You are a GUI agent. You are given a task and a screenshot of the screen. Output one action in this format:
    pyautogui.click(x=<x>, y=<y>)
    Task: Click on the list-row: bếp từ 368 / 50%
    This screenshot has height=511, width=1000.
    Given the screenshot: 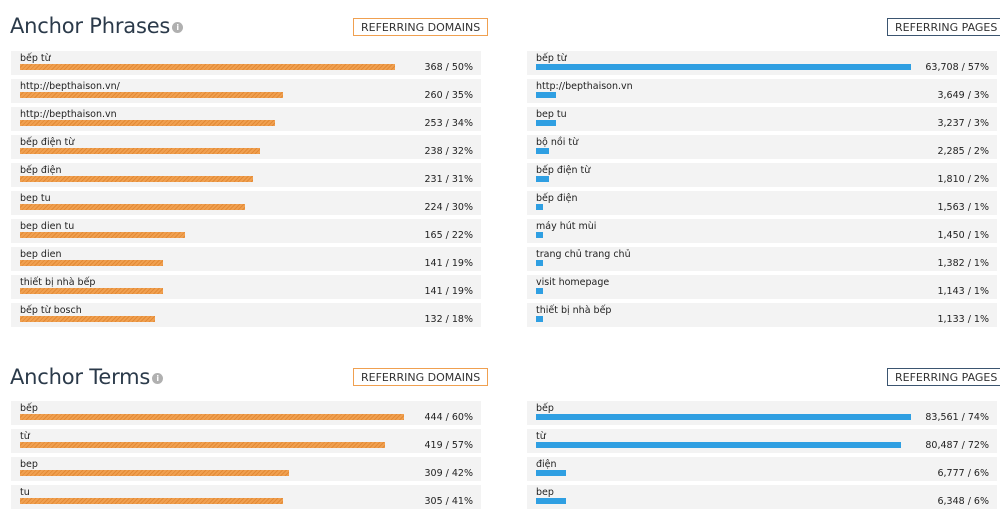 What is the action you would take?
    pyautogui.click(x=246, y=63)
    